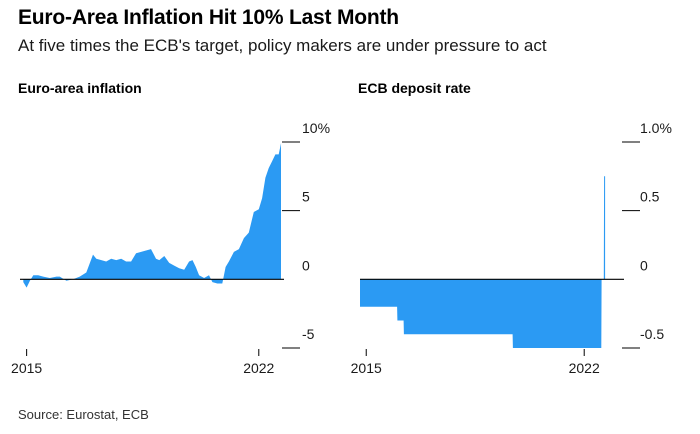 Image resolution: width=700 pixels, height=434 pixels. Describe the element at coordinates (652, 334) in the screenshot. I see `deposit-rate-y-tick-label: -0.5` at that location.